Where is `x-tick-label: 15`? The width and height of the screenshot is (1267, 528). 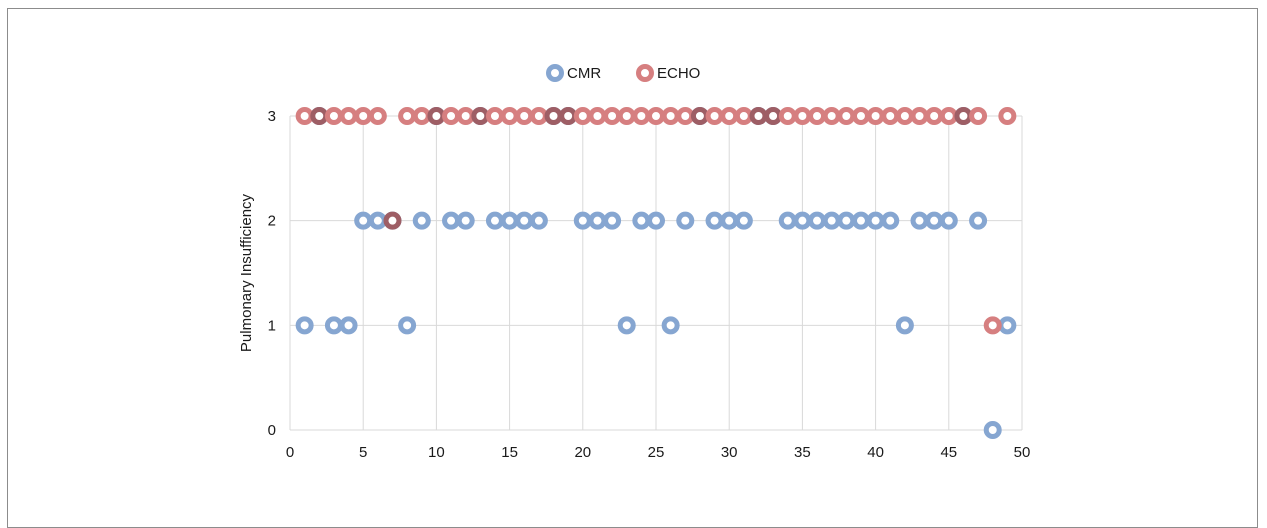 x-tick-label: 15 is located at coordinates (509, 452).